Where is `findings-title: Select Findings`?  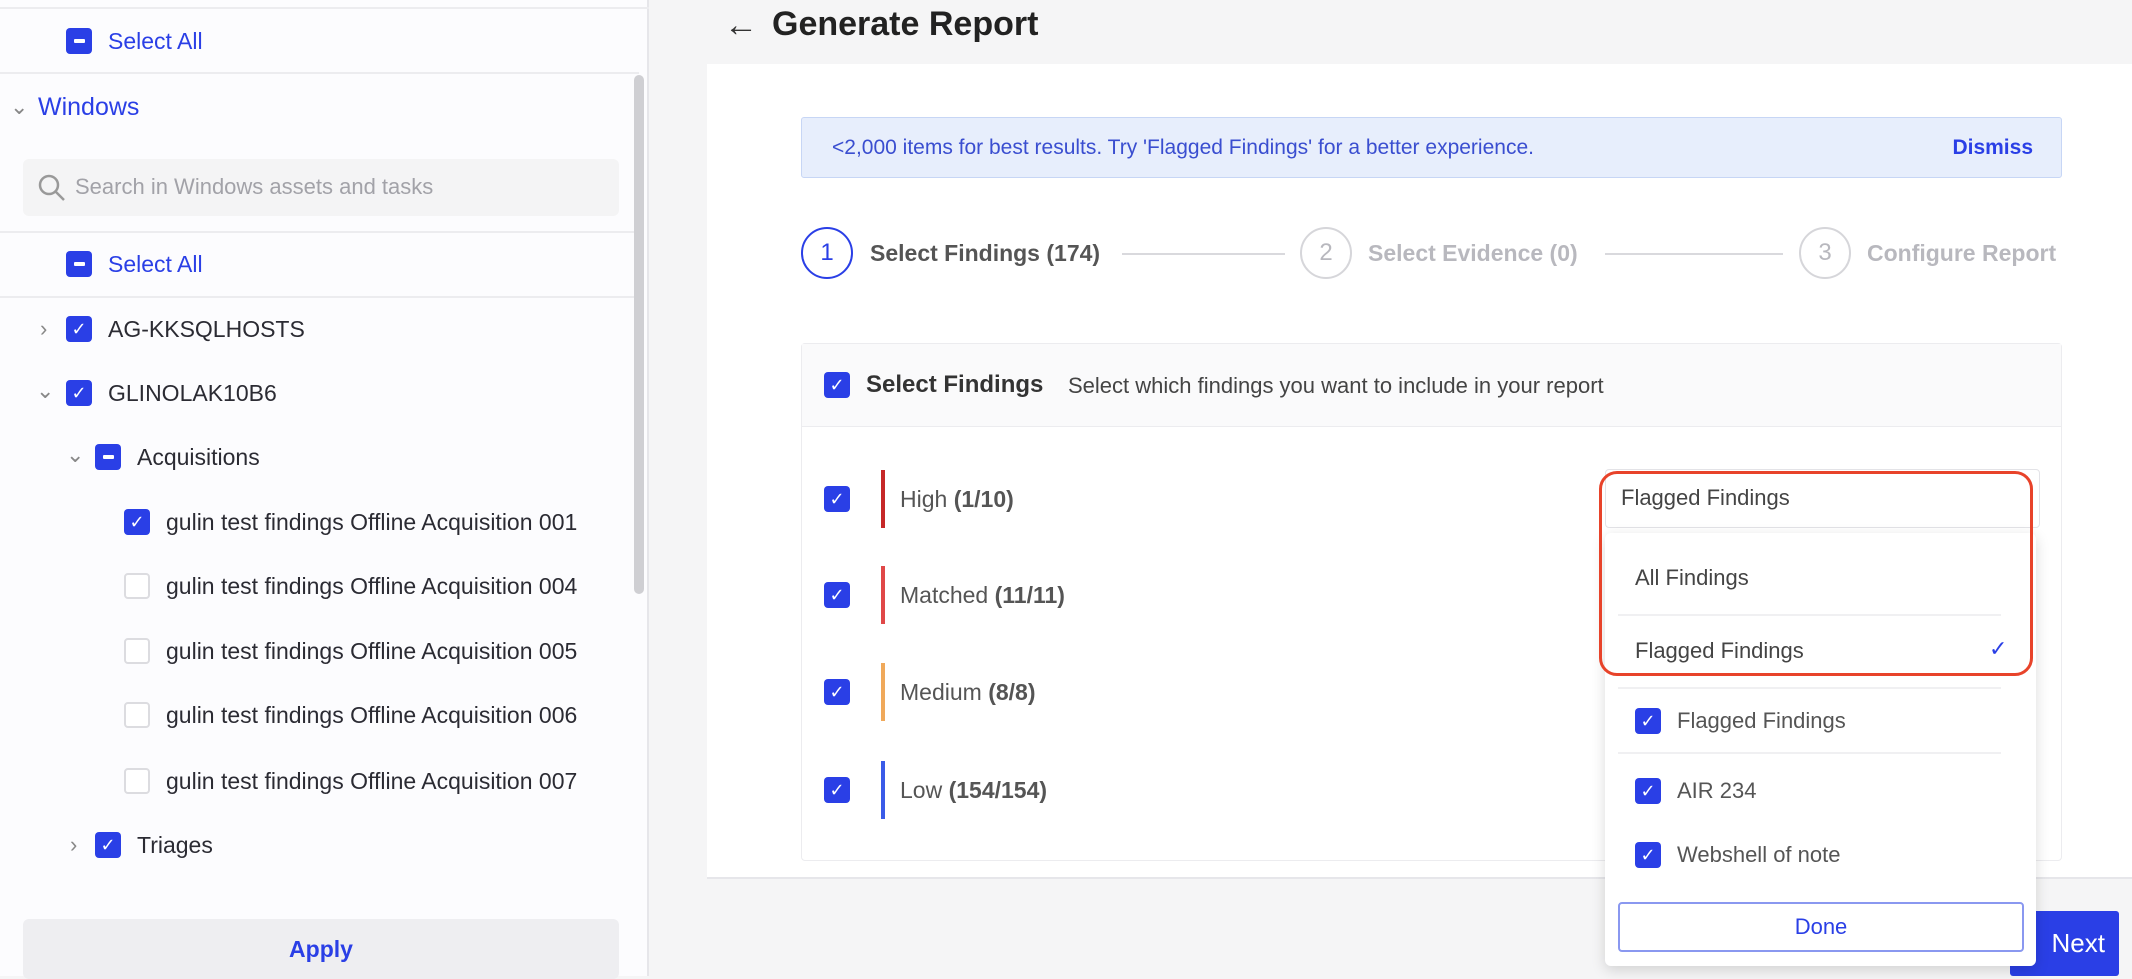 findings-title: Select Findings is located at coordinates (955, 384).